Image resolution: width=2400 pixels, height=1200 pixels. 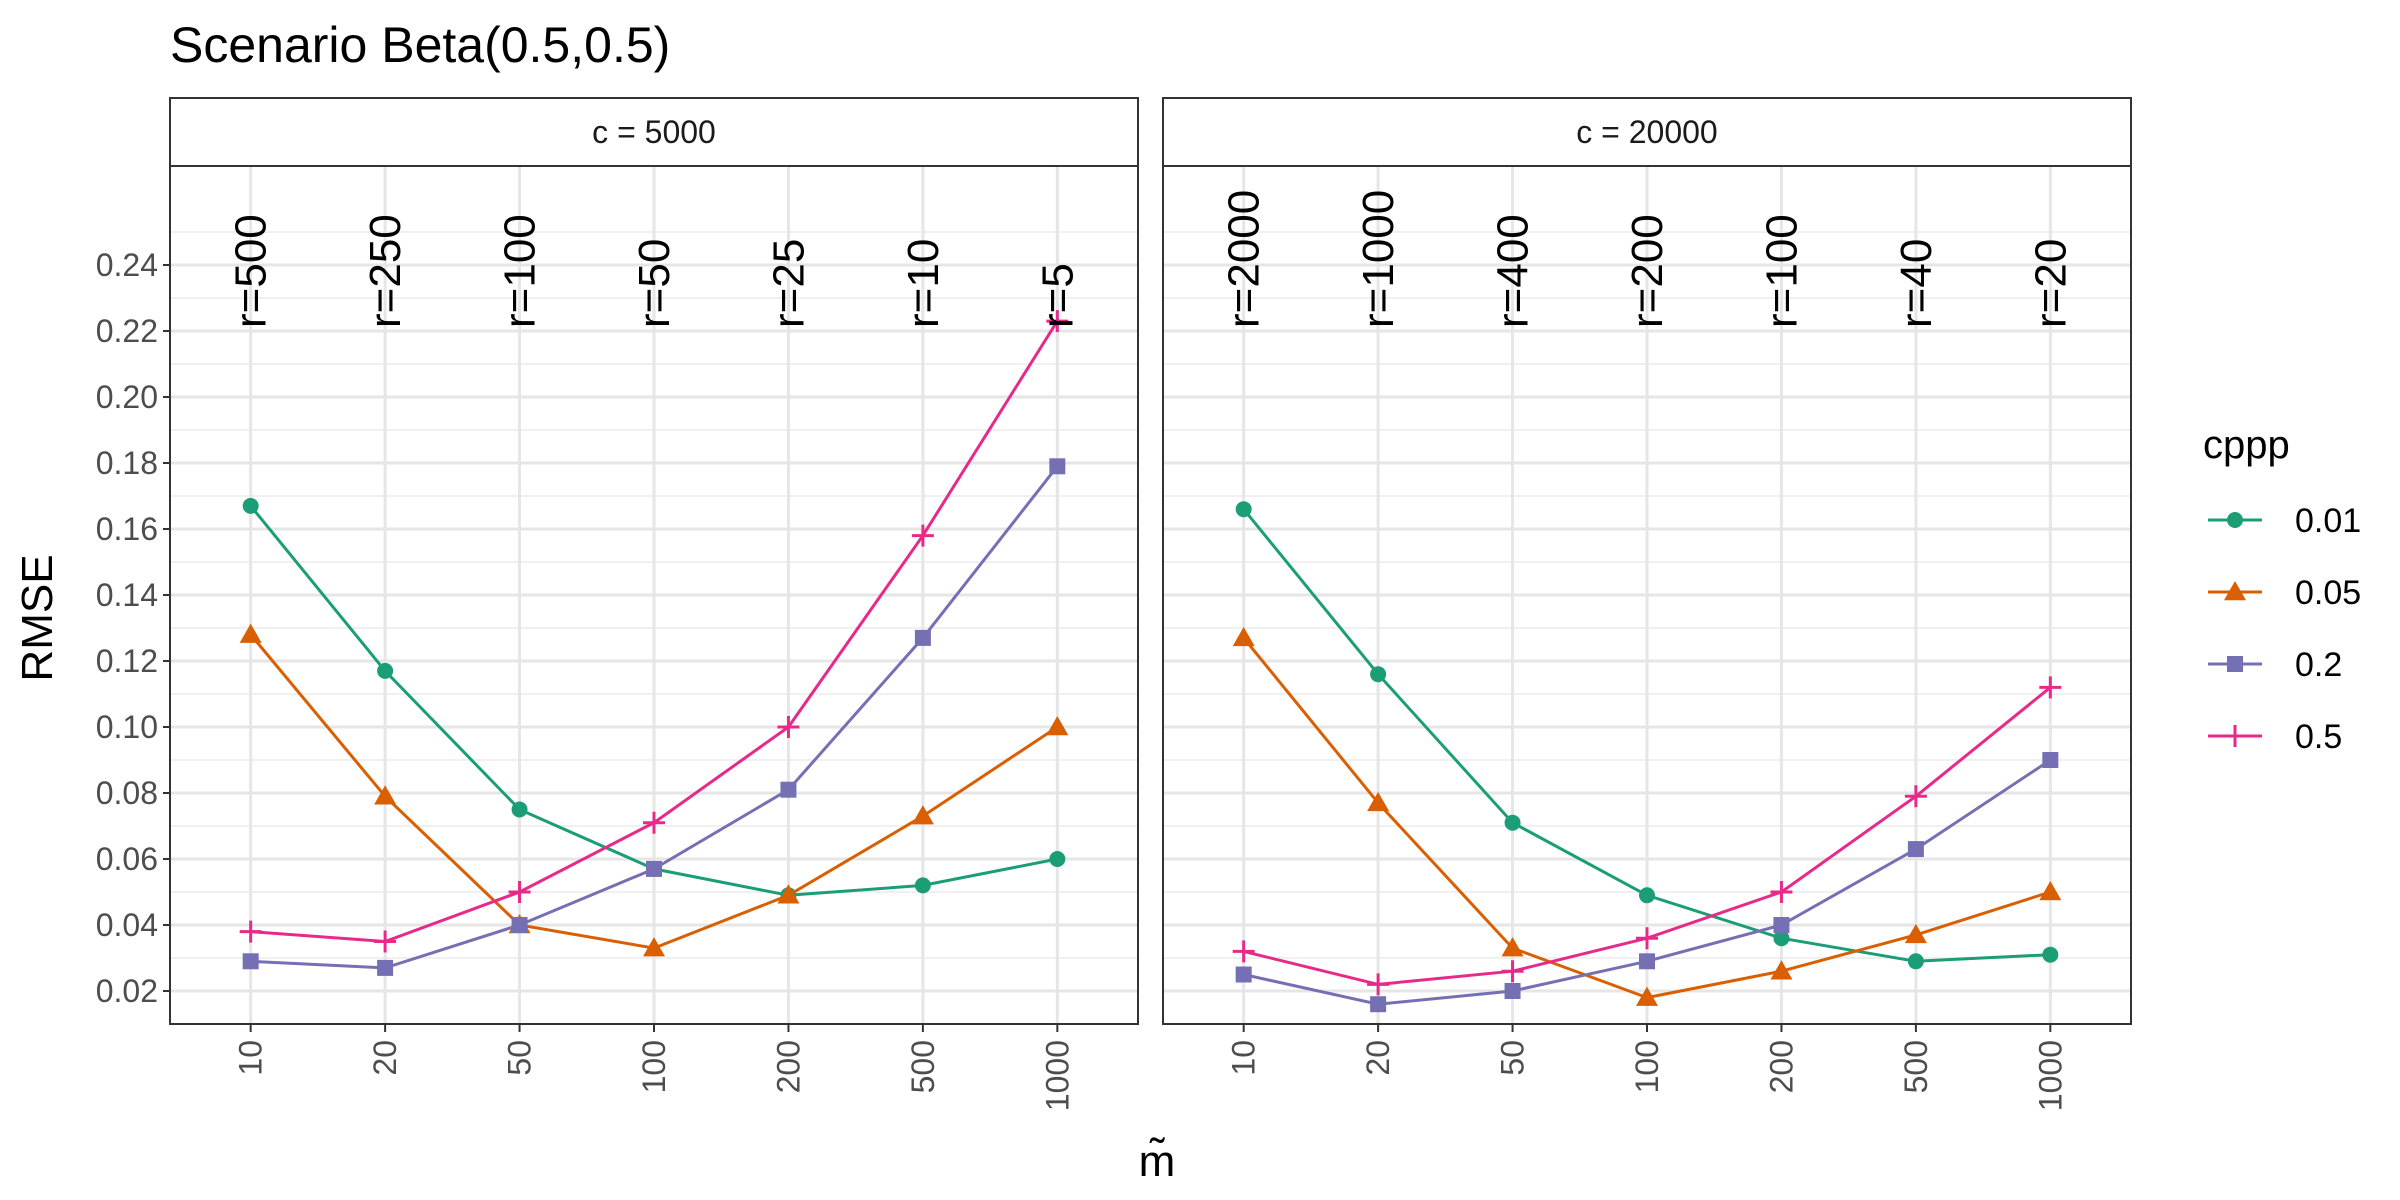 I want to click on legend-item: 0.05, so click(x=2284, y=593).